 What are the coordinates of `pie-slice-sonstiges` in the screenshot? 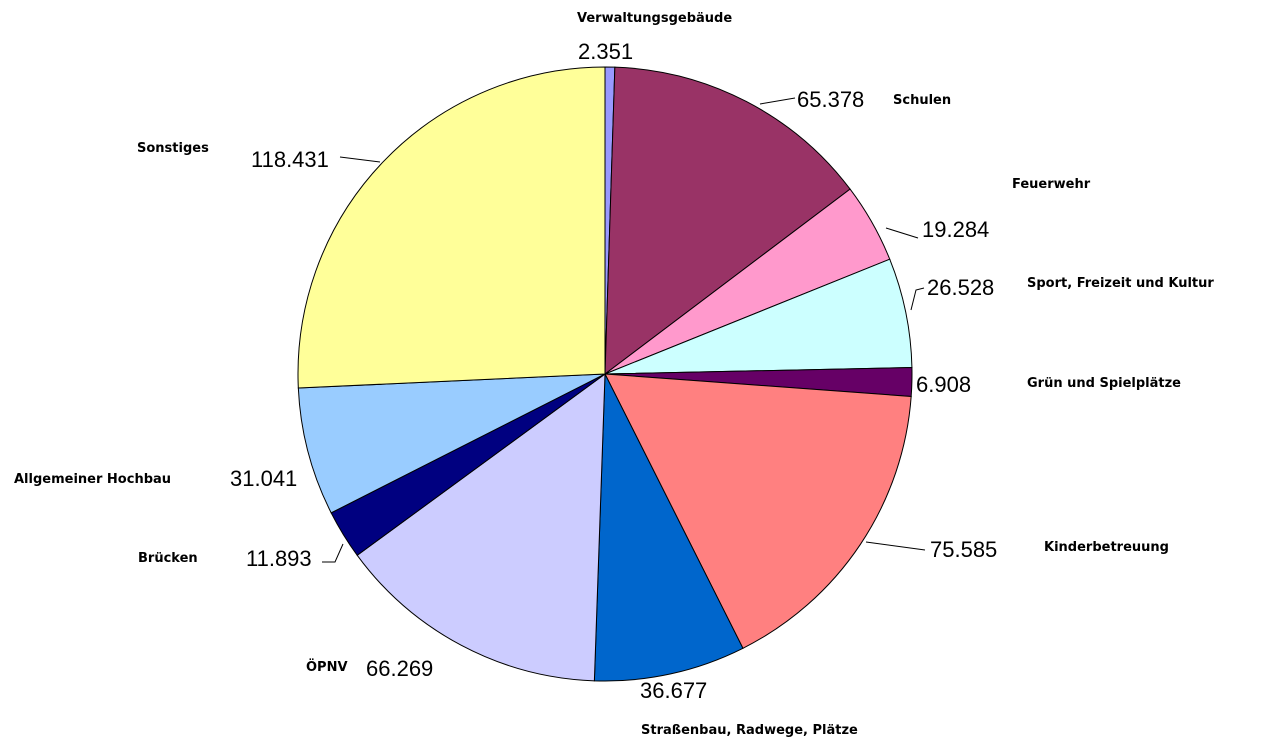 It's located at (451, 227).